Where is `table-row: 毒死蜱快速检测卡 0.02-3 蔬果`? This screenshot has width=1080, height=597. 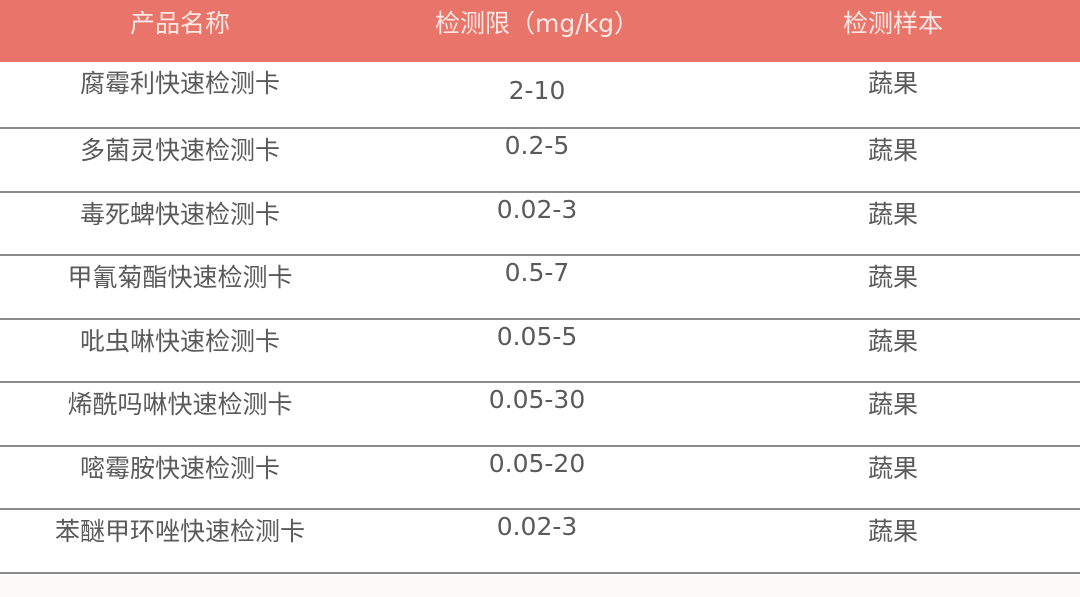
table-row: 毒死蜱快速检测卡 0.02-3 蔬果 is located at coordinates (540, 224).